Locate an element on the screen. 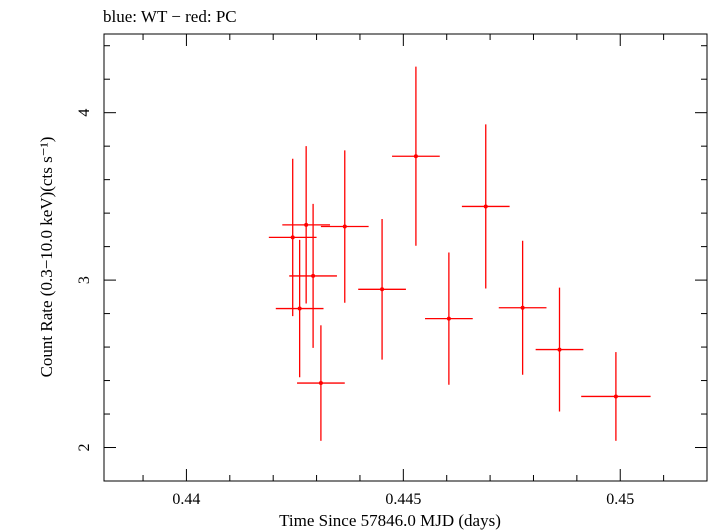  x-axis-label: Time Since 57846.0 MJD (days) is located at coordinates (390, 520).